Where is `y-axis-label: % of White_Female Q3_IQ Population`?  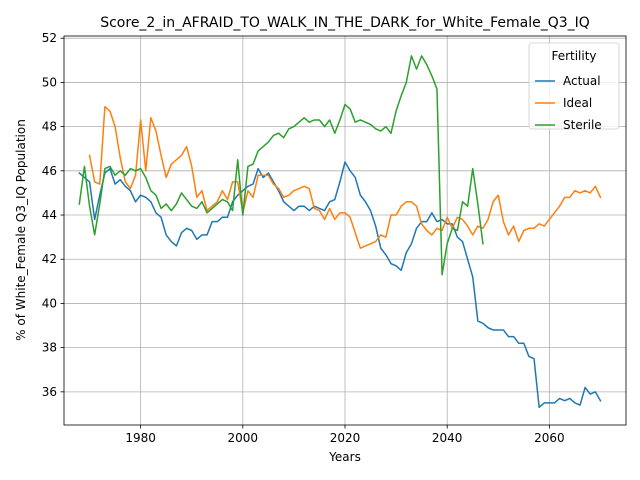
y-axis-label: % of White_Female Q3_IQ Population is located at coordinates (21, 230).